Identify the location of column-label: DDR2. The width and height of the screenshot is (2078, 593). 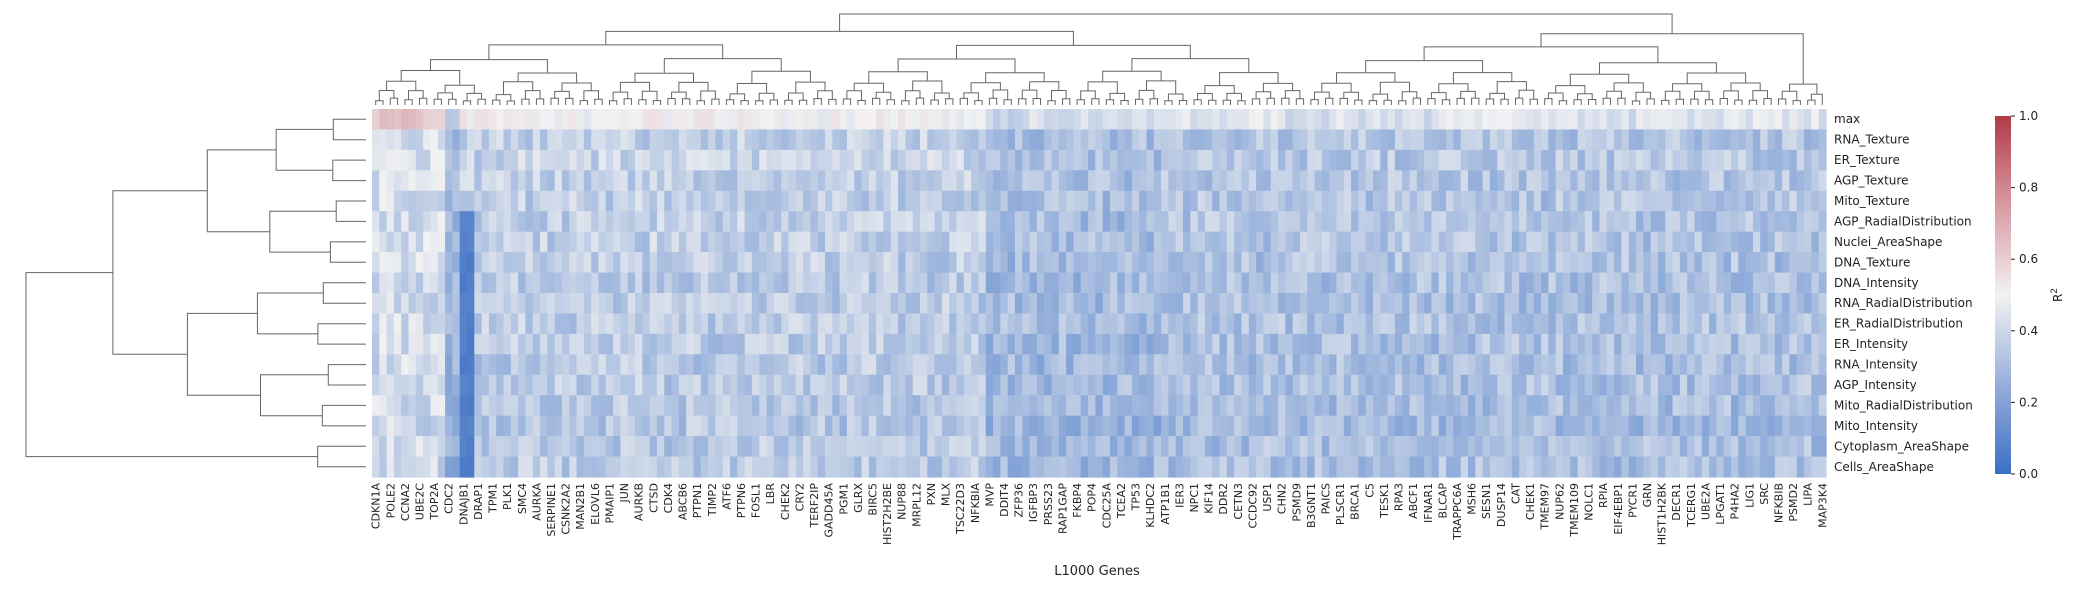
(1223, 499).